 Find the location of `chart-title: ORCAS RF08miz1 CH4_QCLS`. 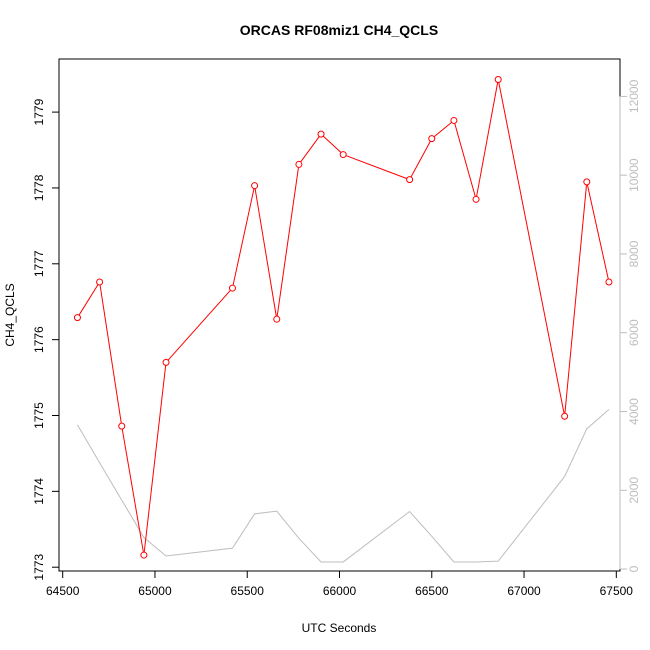

chart-title: ORCAS RF08miz1 CH4_QCLS is located at coordinates (339, 30).